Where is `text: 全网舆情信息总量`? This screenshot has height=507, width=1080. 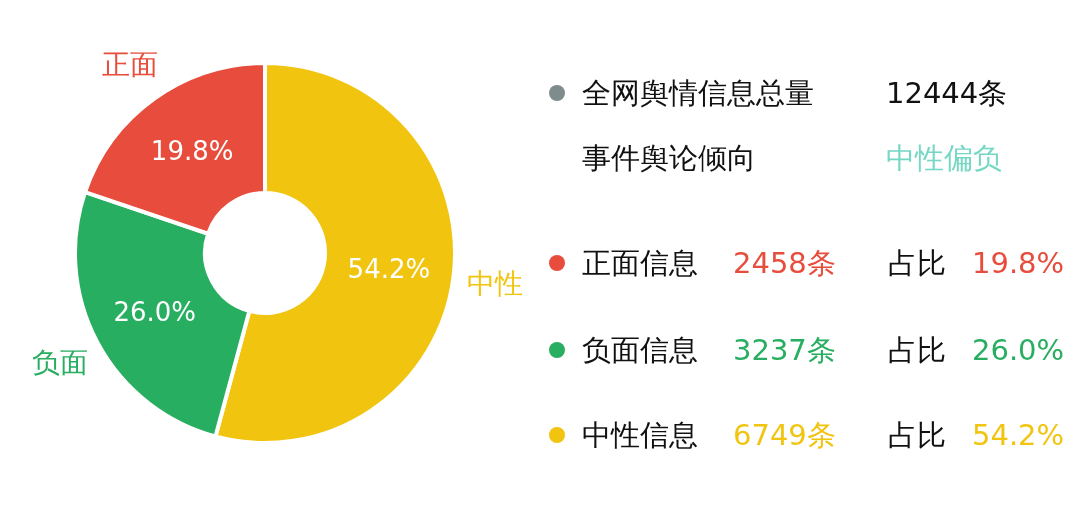 text: 全网舆情信息总量 is located at coordinates (698, 93).